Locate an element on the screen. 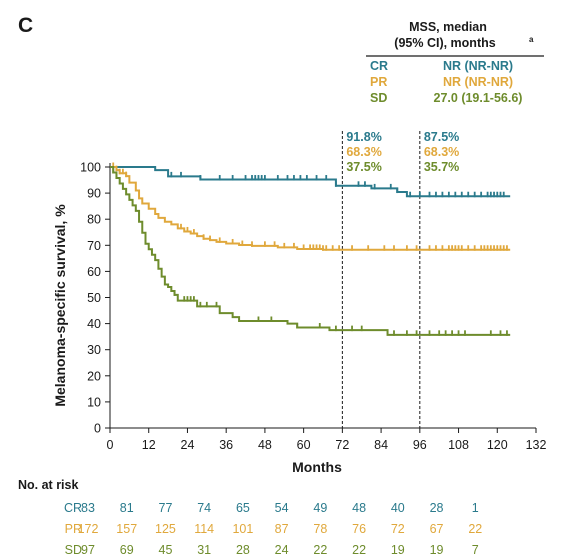  risk-count: 157 is located at coordinates (126, 529).